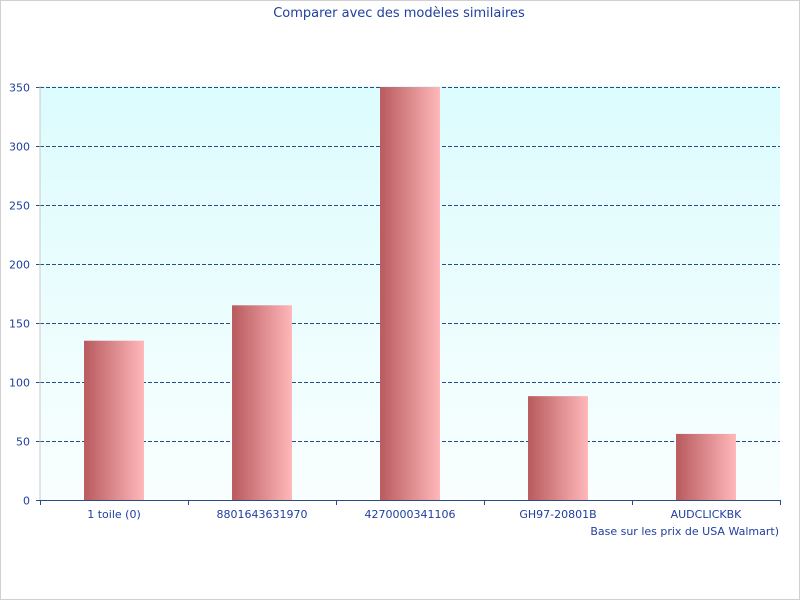 Image resolution: width=800 pixels, height=600 pixels. What do you see at coordinates (19, 147) in the screenshot?
I see `y-tick-label: 300` at bounding box center [19, 147].